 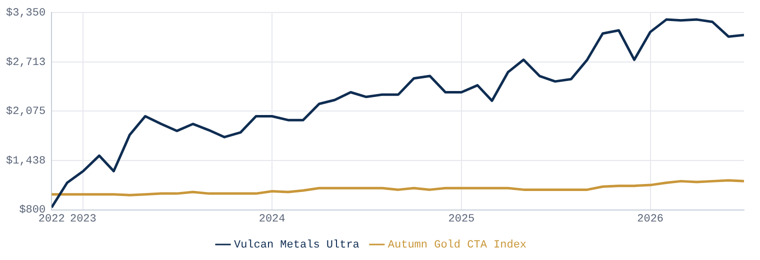 What do you see at coordinates (26, 161) in the screenshot?
I see `y-tick-label: $1,438` at bounding box center [26, 161].